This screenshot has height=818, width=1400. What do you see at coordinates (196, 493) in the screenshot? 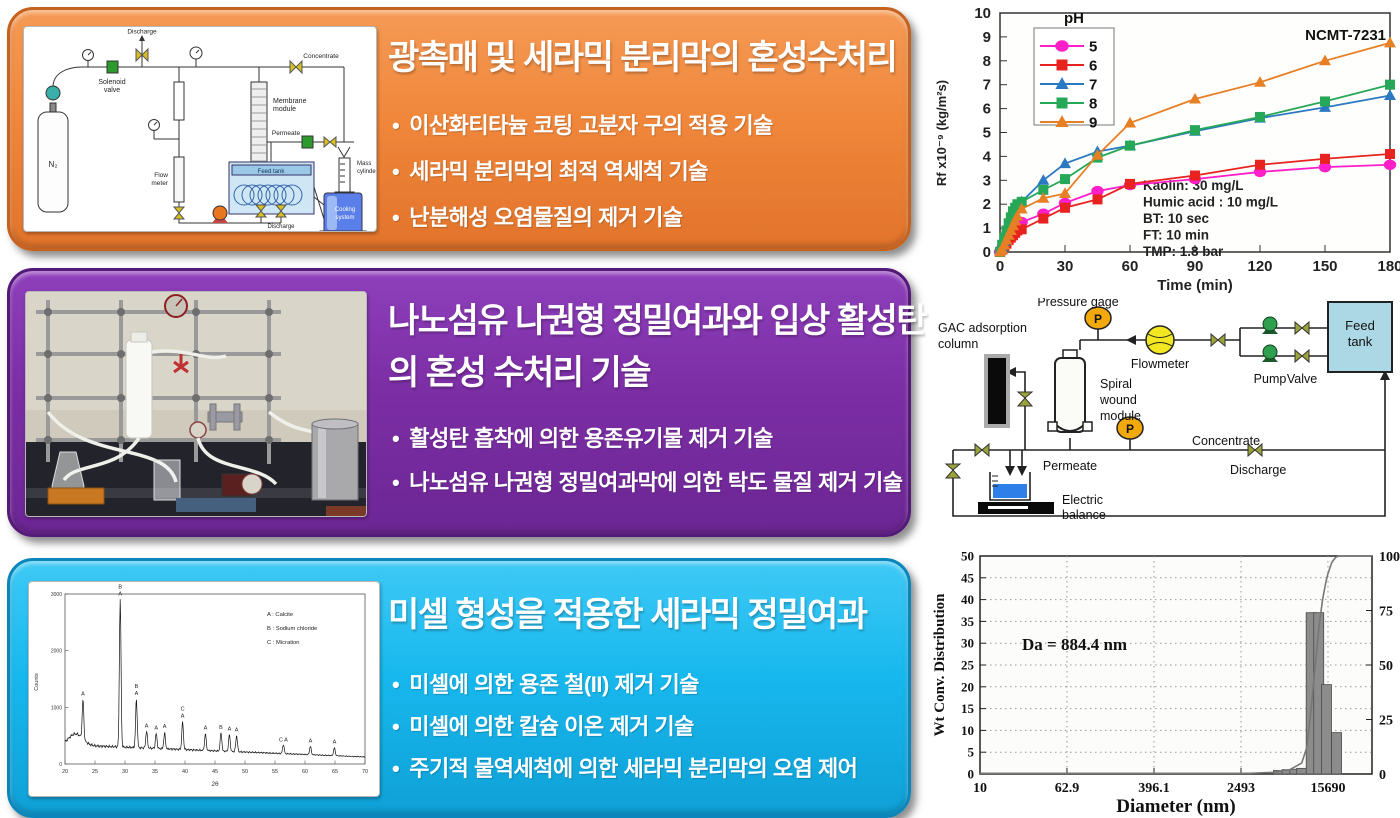
I see `bench-edge` at bounding box center [196, 493].